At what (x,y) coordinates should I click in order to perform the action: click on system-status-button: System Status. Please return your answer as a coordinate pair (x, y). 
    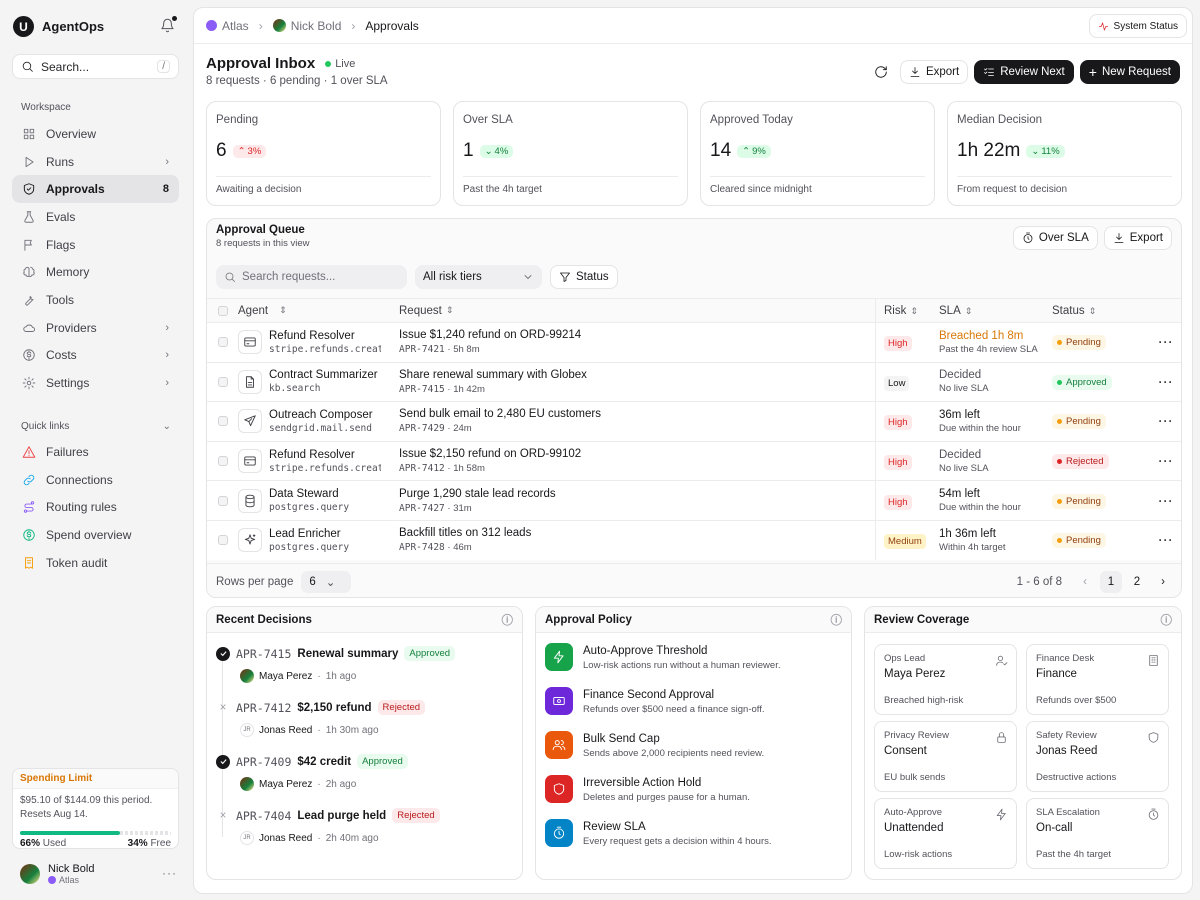
    Looking at the image, I should click on (1137, 26).